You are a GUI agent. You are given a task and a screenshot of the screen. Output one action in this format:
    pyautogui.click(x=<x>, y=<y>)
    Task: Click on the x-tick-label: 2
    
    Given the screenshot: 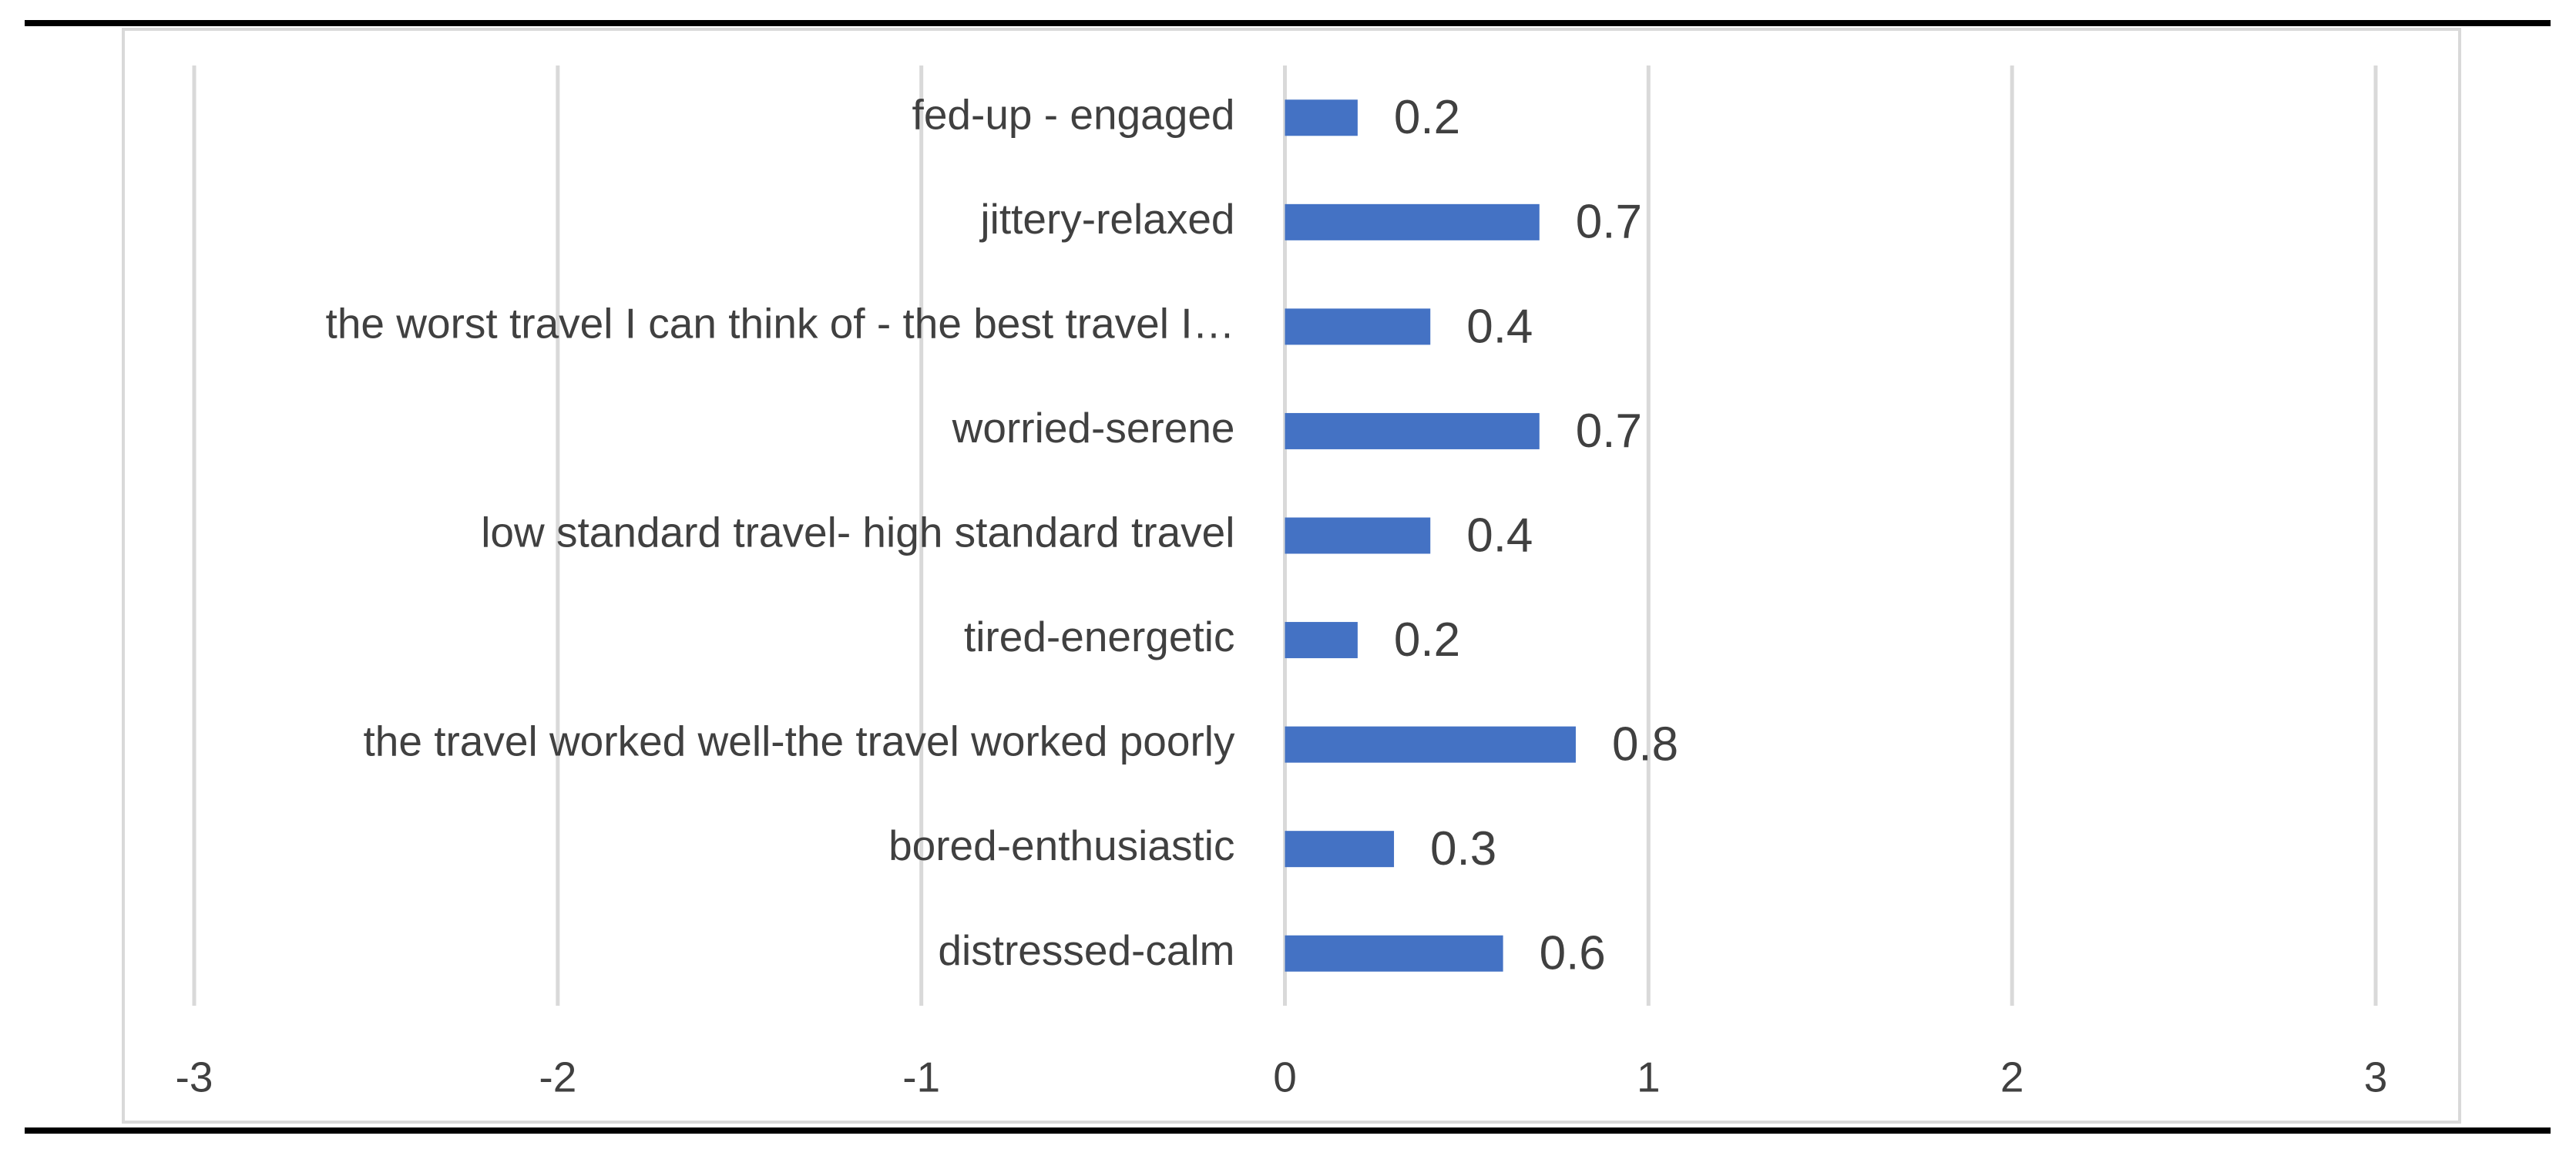 What is the action you would take?
    pyautogui.click(x=2012, y=1077)
    